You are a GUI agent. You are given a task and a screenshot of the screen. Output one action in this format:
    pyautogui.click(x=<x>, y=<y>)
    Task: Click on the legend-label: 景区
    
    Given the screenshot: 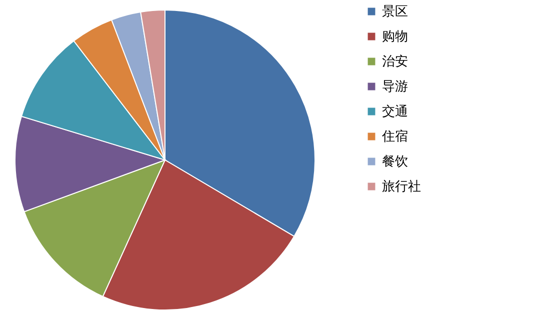 What is the action you would take?
    pyautogui.click(x=395, y=12)
    